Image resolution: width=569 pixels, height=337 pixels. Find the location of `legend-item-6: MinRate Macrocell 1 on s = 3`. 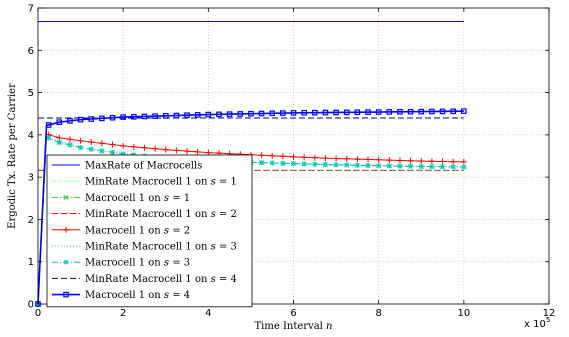

legend-item-6: MinRate Macrocell 1 on s = 3 is located at coordinates (144, 247).